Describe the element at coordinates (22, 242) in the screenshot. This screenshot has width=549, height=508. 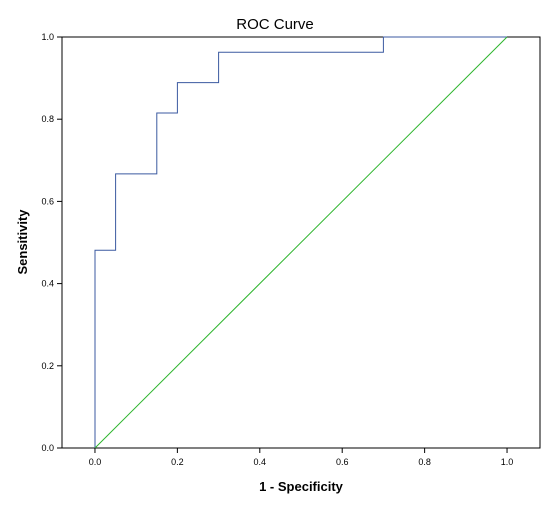
I see `y-axis-label: Sensitivity` at that location.